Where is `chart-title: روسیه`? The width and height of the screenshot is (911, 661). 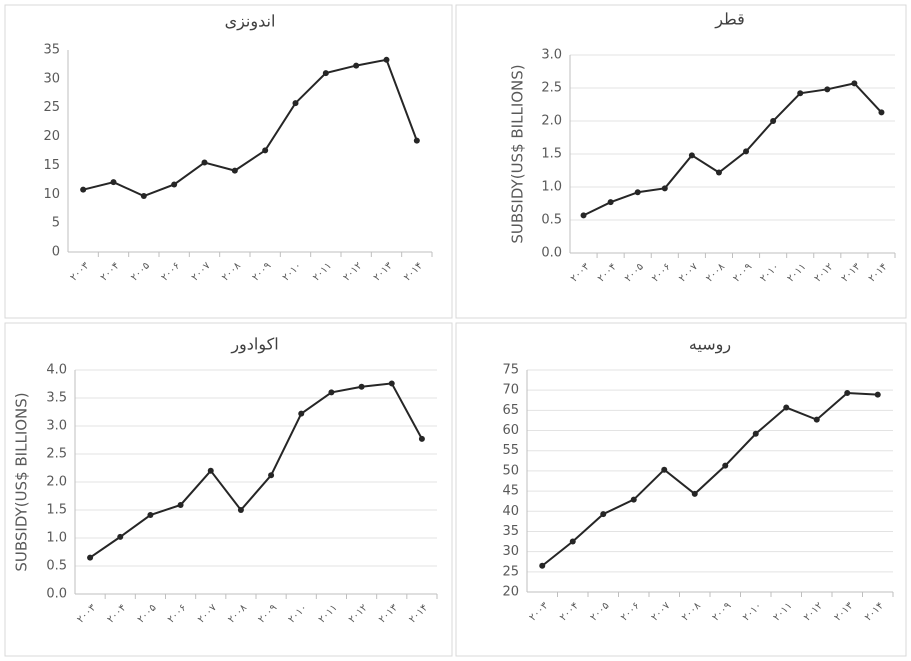
chart-title: روسیه is located at coordinates (710, 344).